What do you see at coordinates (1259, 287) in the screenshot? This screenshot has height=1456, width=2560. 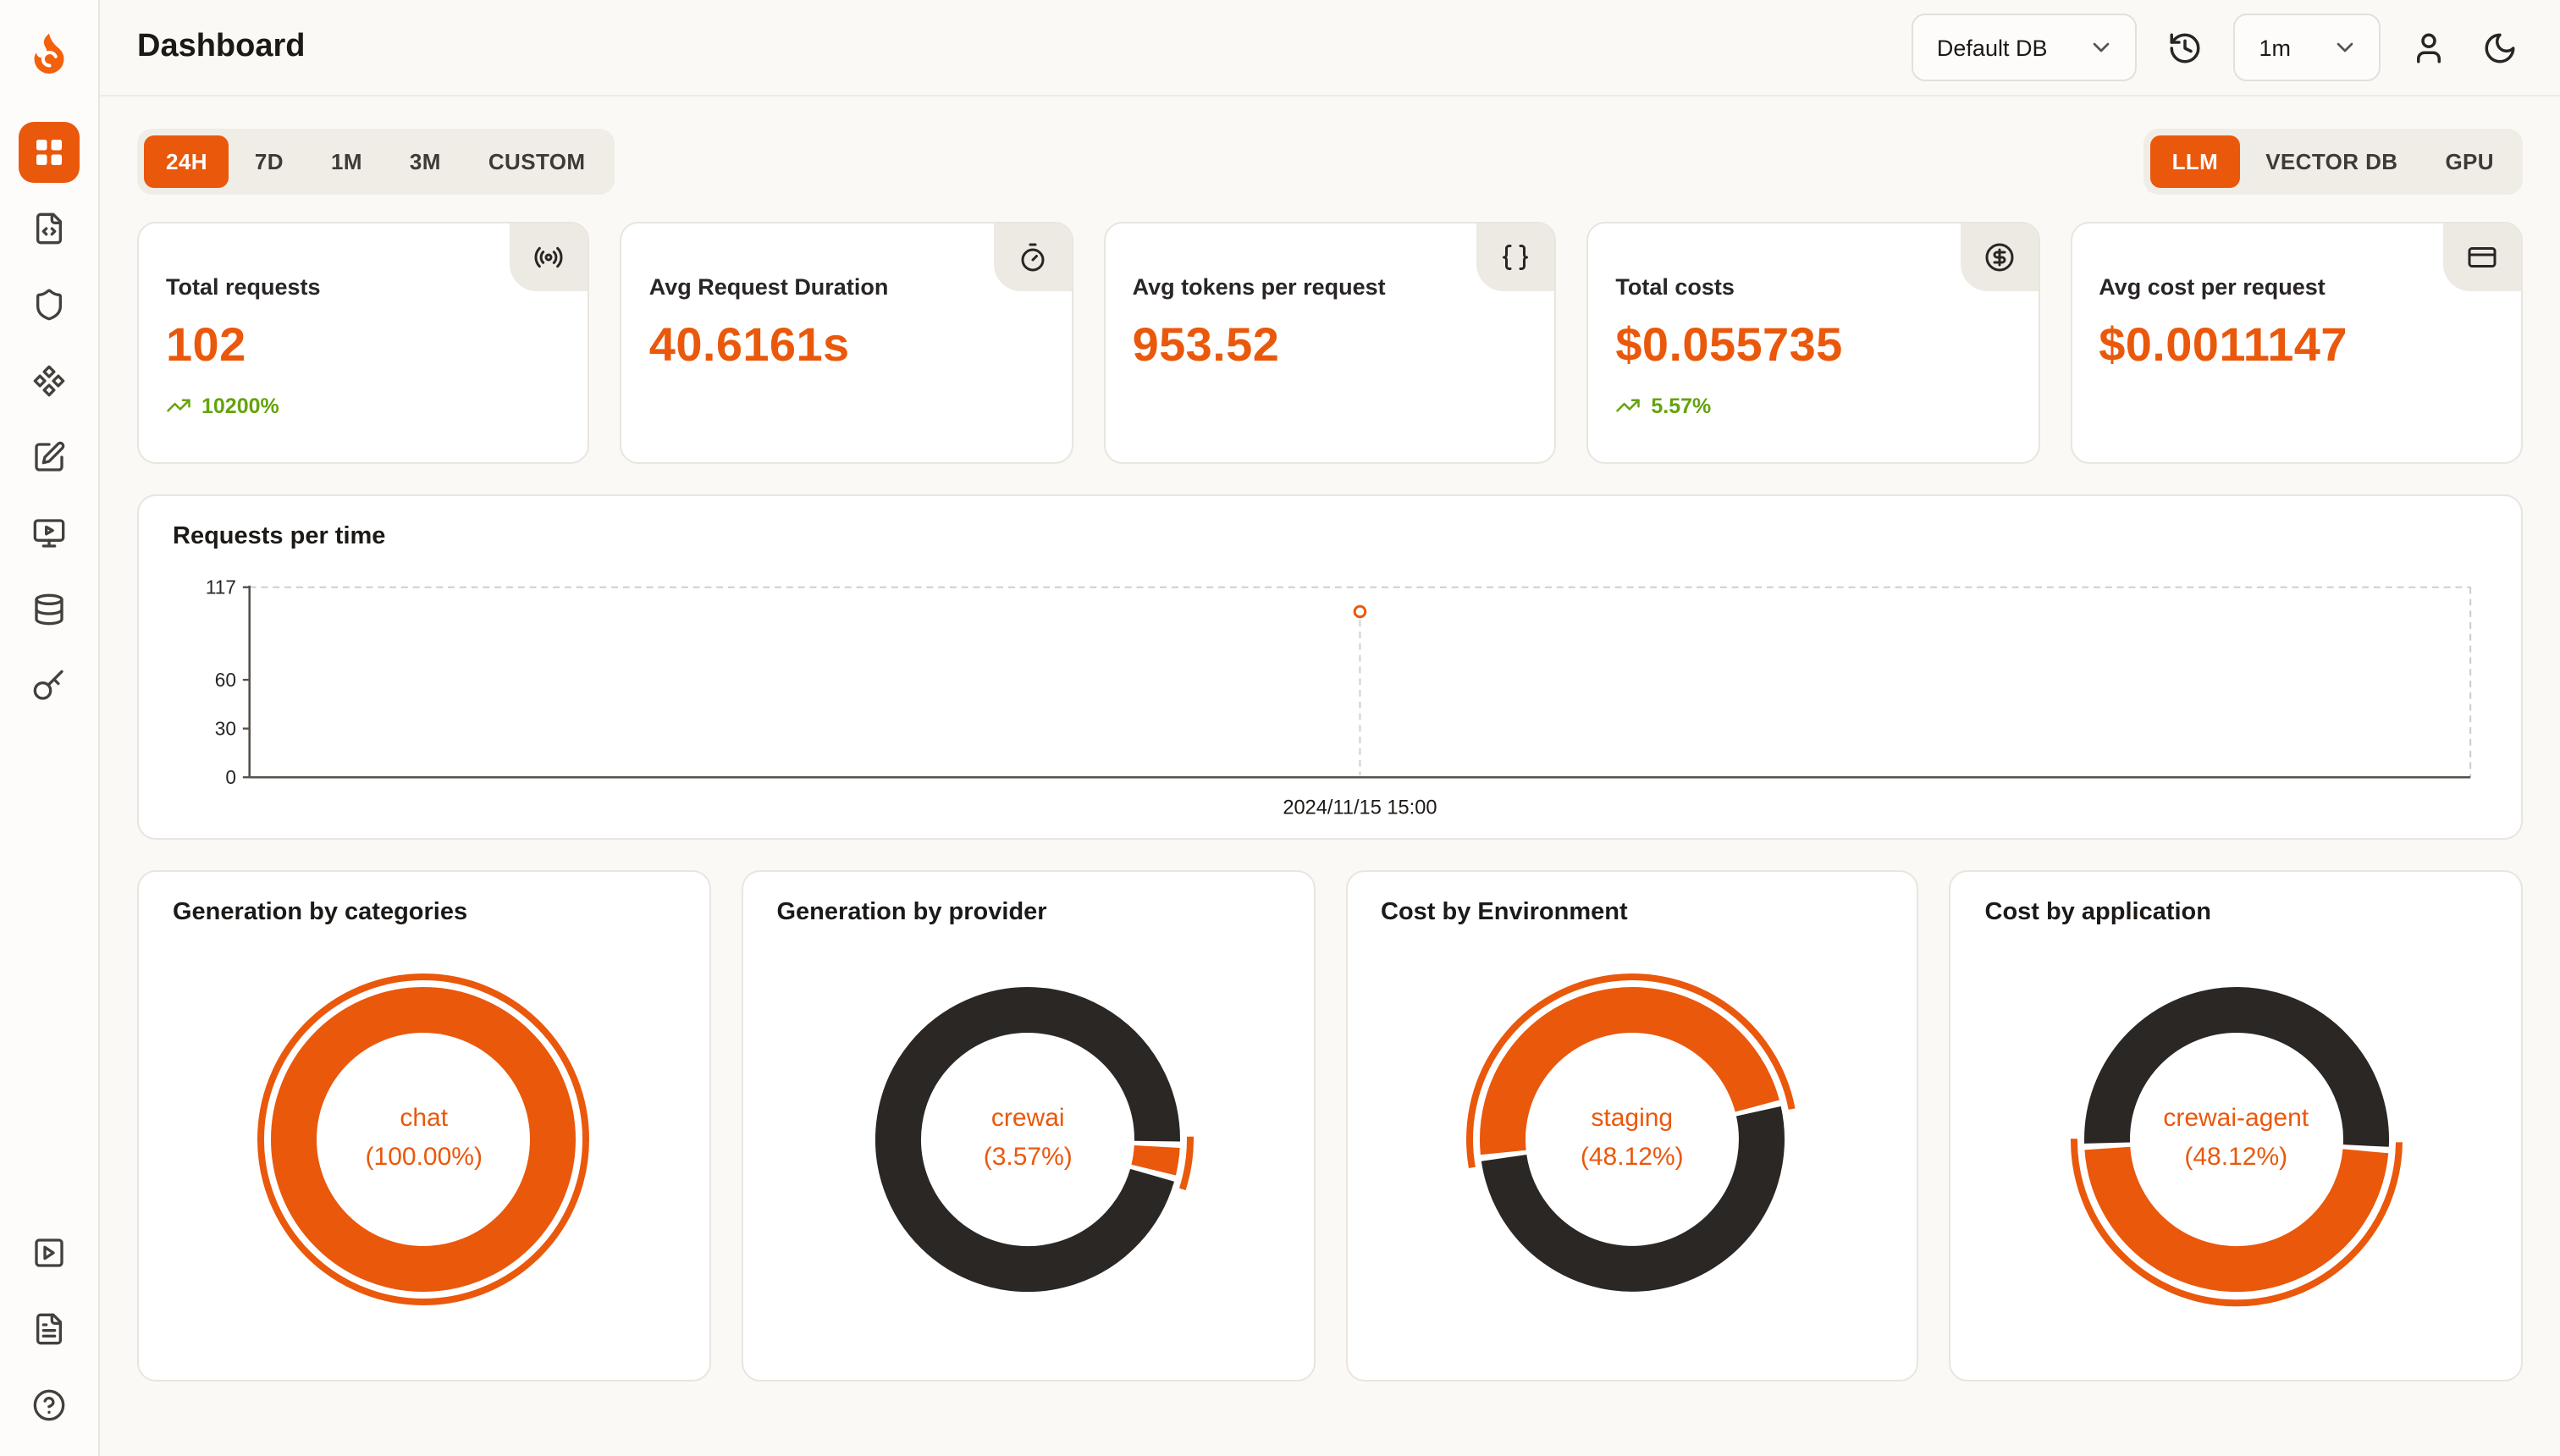 I see `stat-label: Avg tokens per request` at bounding box center [1259, 287].